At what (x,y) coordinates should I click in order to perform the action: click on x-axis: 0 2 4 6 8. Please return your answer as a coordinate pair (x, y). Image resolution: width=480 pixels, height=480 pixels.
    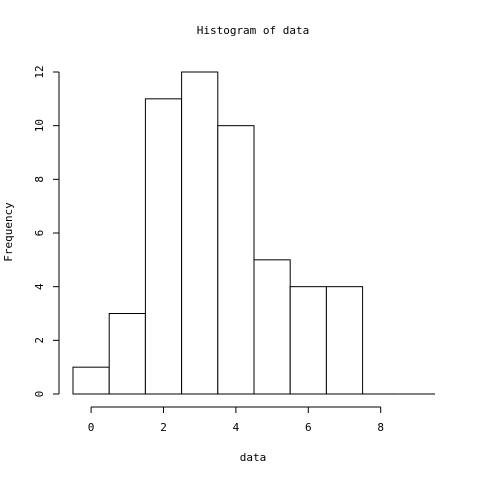
    Looking at the image, I should click on (236, 420).